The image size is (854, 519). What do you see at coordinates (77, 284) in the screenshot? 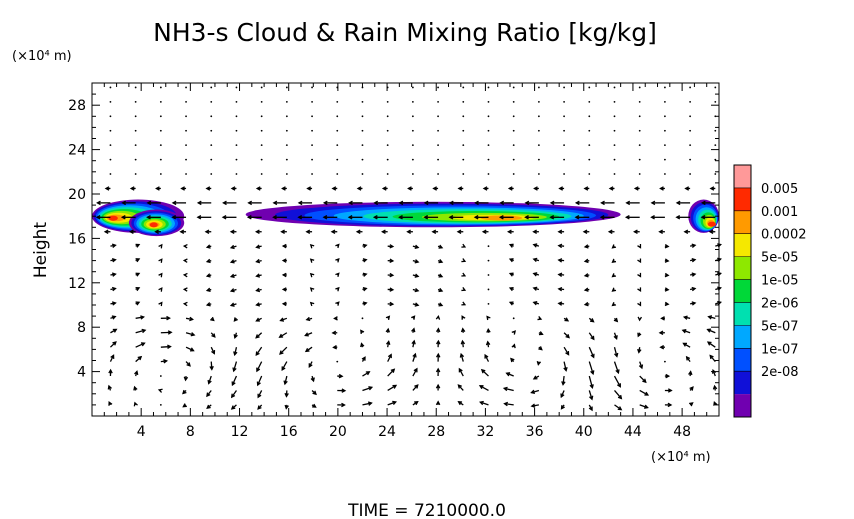
I see `y-tick-label: 12` at bounding box center [77, 284].